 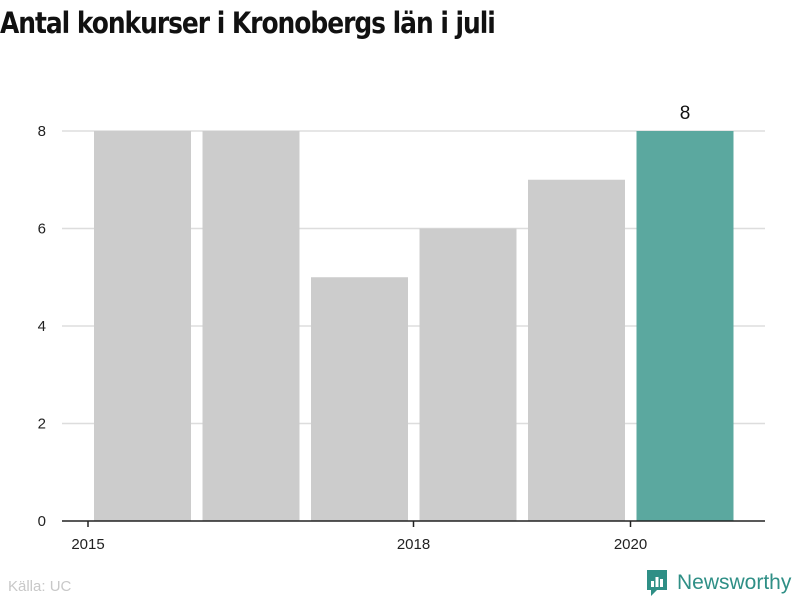 I want to click on bar-2019, so click(x=576, y=350).